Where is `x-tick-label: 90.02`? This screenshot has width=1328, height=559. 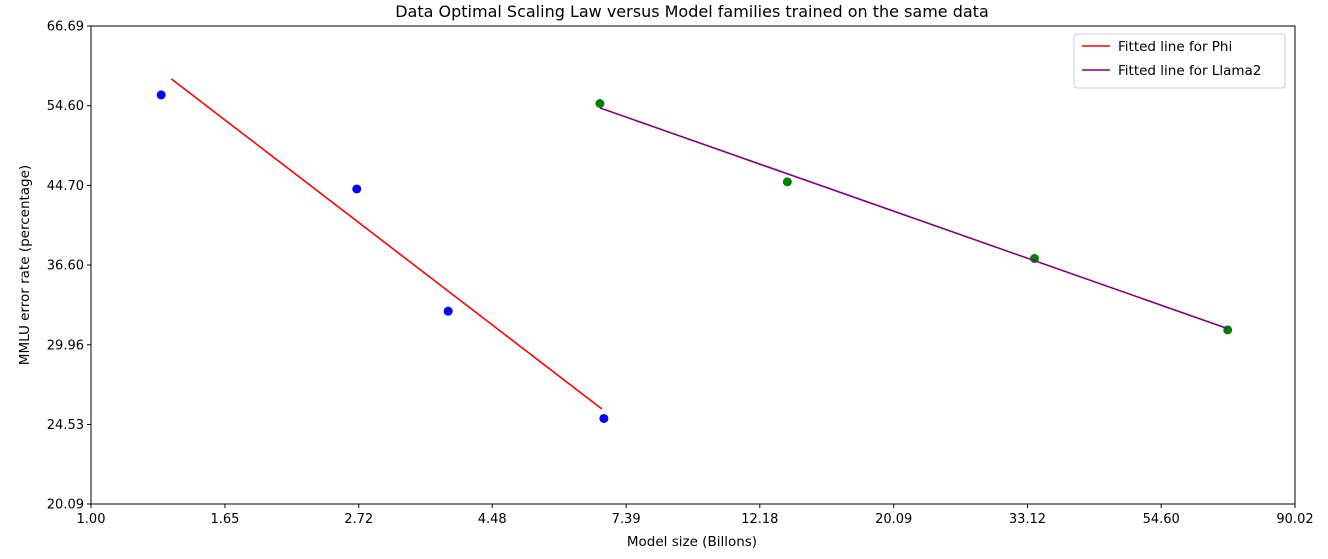 x-tick-label: 90.02 is located at coordinates (1294, 519).